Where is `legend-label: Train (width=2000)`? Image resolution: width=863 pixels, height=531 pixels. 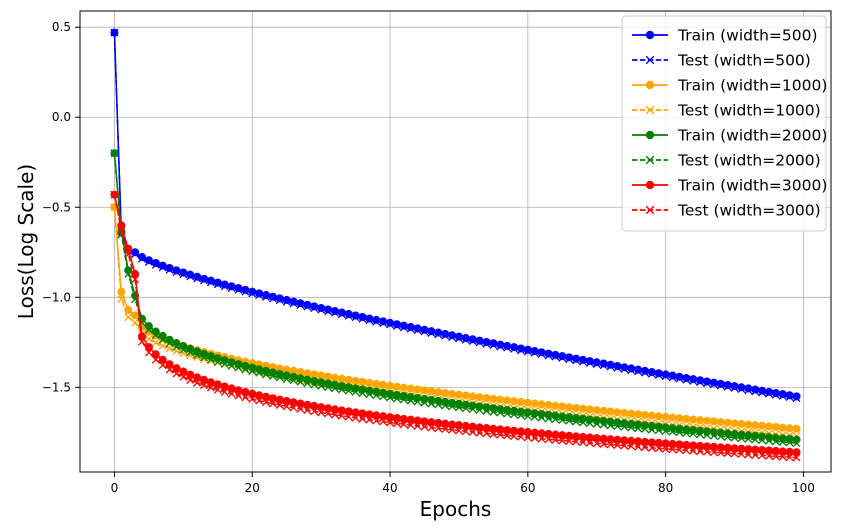 legend-label: Train (width=2000) is located at coordinates (752, 136).